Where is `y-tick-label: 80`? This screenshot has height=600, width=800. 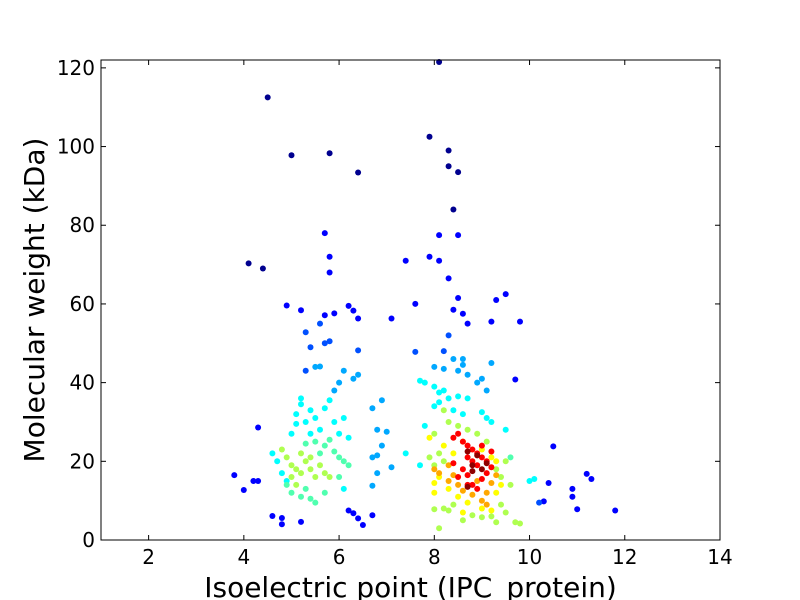 y-tick-label: 80 is located at coordinates (82, 225).